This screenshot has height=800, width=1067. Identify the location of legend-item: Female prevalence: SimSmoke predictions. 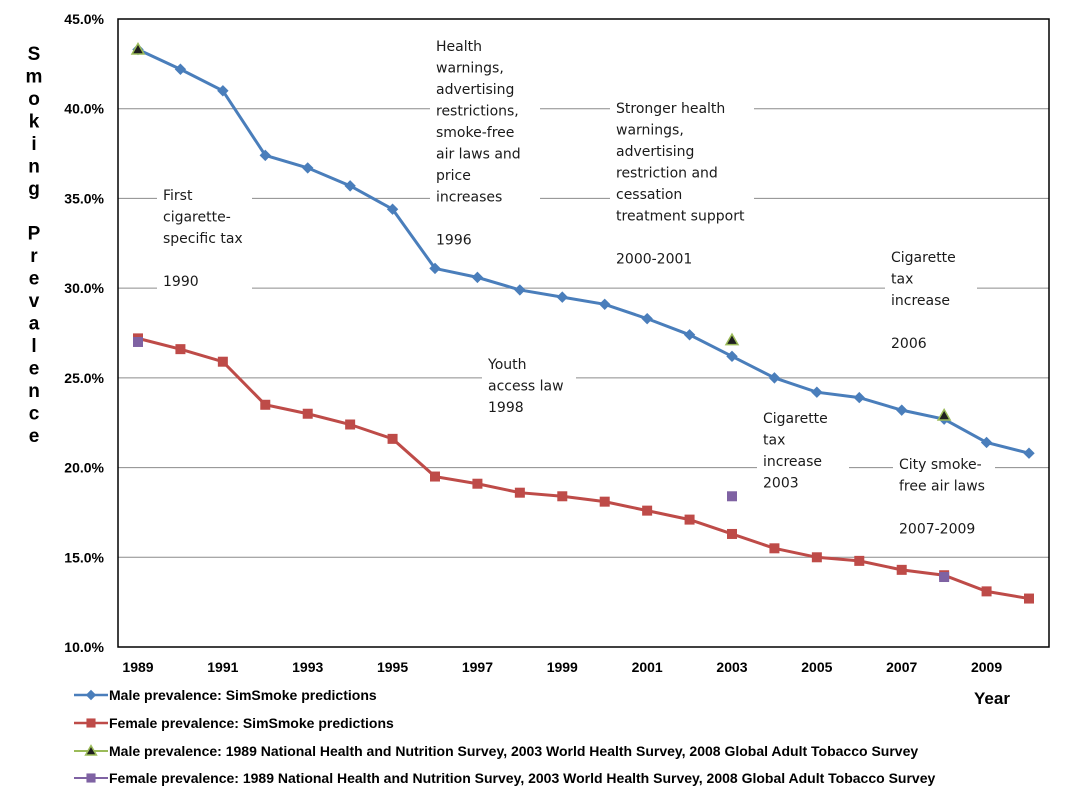
(234, 723).